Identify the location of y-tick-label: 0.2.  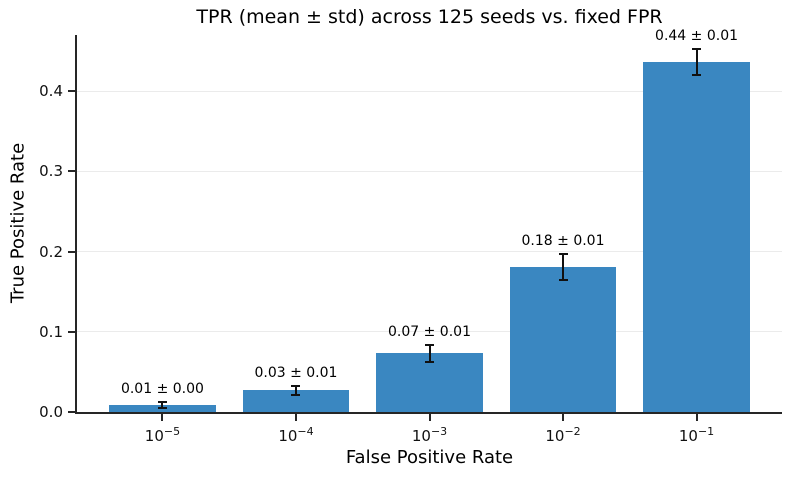
(51, 251).